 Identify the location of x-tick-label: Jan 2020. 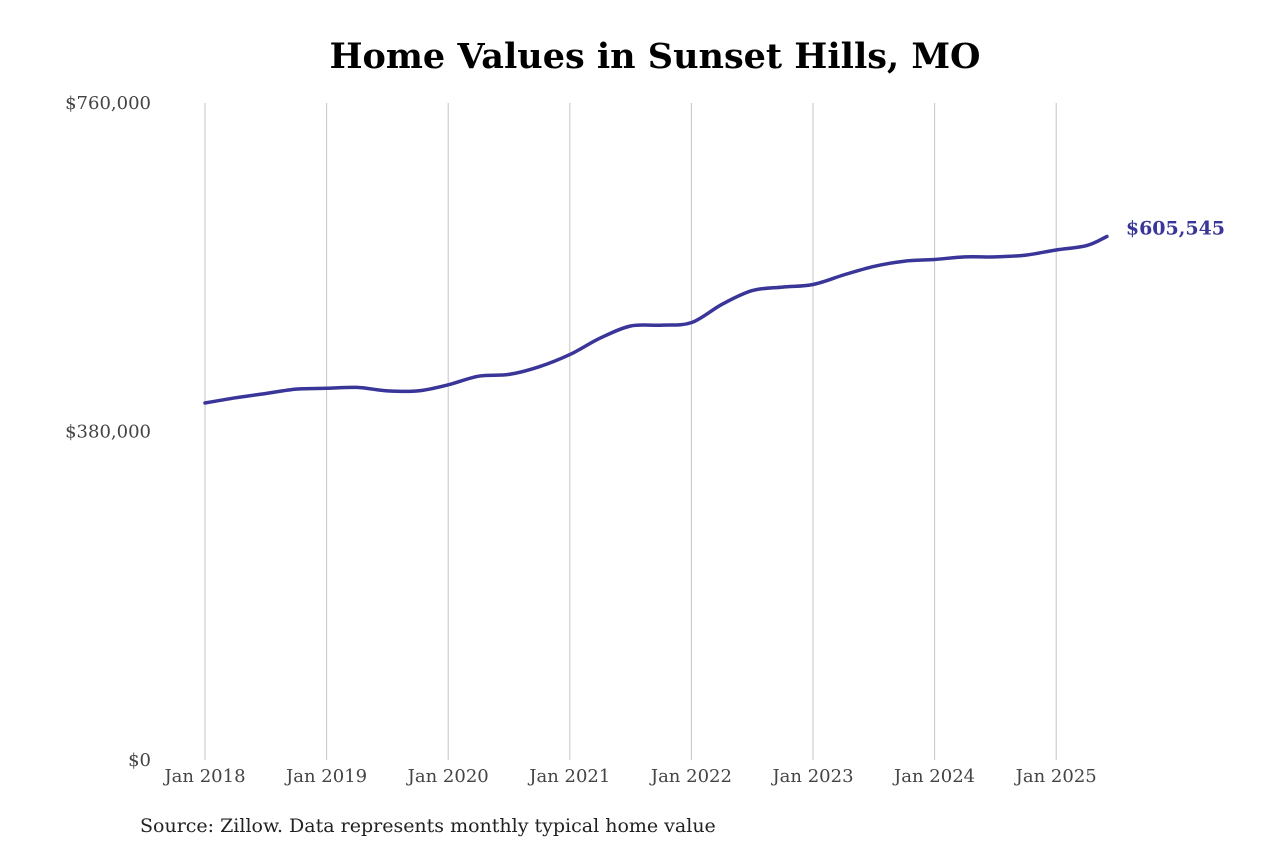
(447, 776).